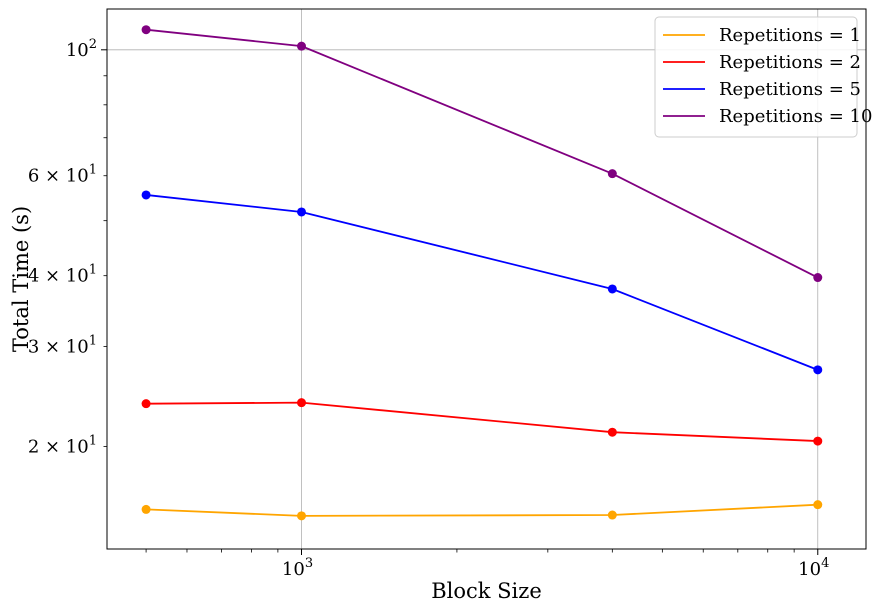 This screenshot has width=892, height=613. Describe the element at coordinates (795, 116) in the screenshot. I see `legend-label: Repetitions = 10` at that location.